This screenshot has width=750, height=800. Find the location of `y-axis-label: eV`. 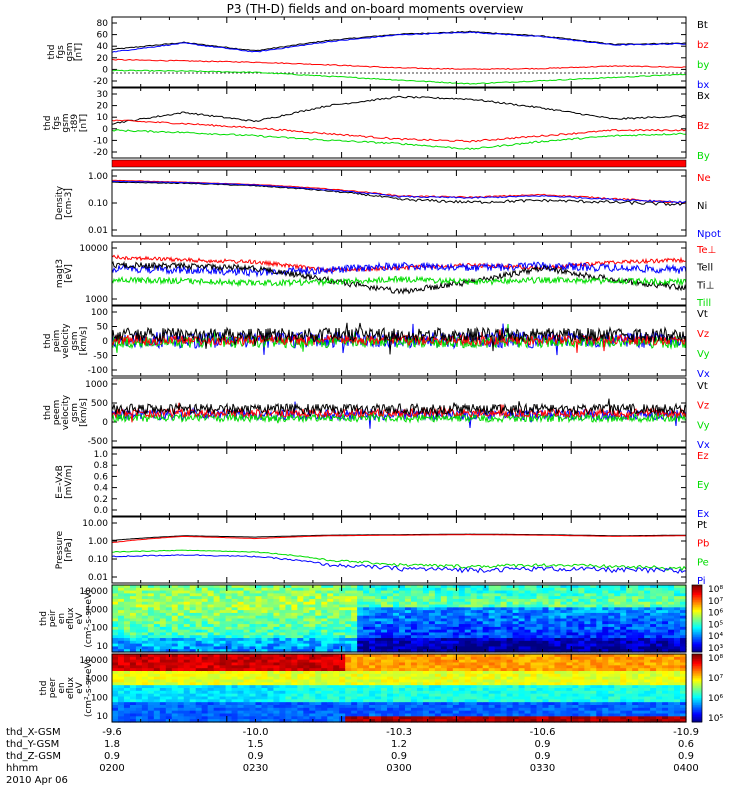

y-axis-label: eV is located at coordinates (80, 687).